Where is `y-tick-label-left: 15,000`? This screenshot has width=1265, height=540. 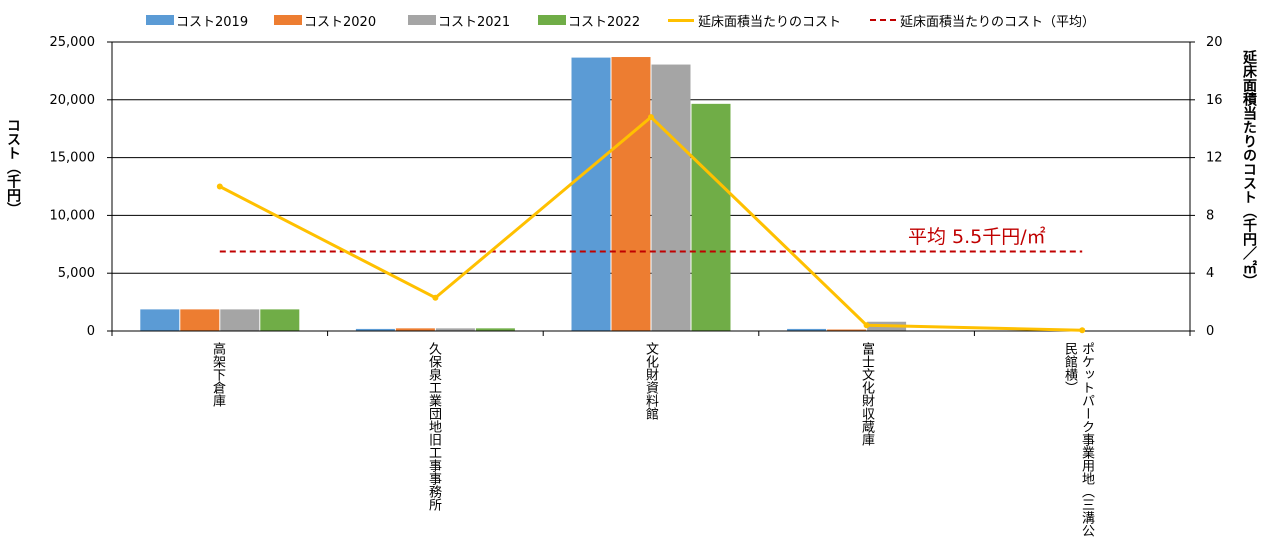
y-tick-label-left: 15,000 is located at coordinates (73, 158).